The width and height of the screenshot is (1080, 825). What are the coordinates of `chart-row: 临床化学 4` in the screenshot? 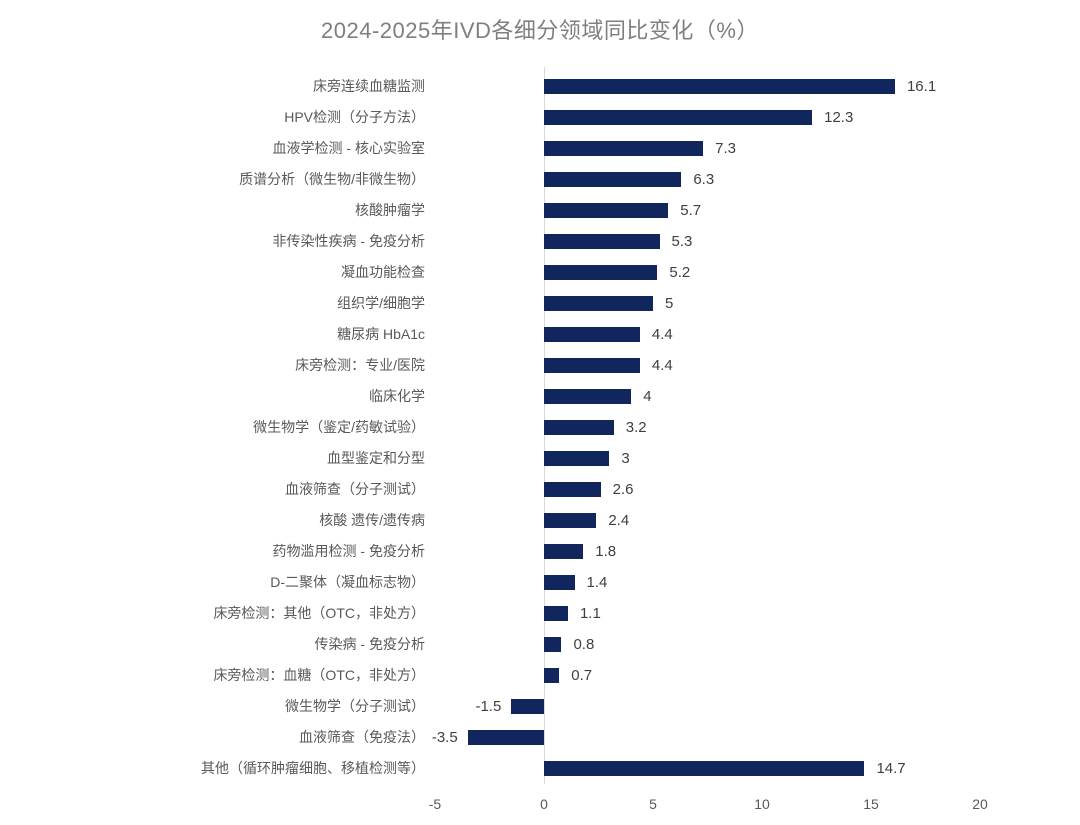 It's located at (540, 396).